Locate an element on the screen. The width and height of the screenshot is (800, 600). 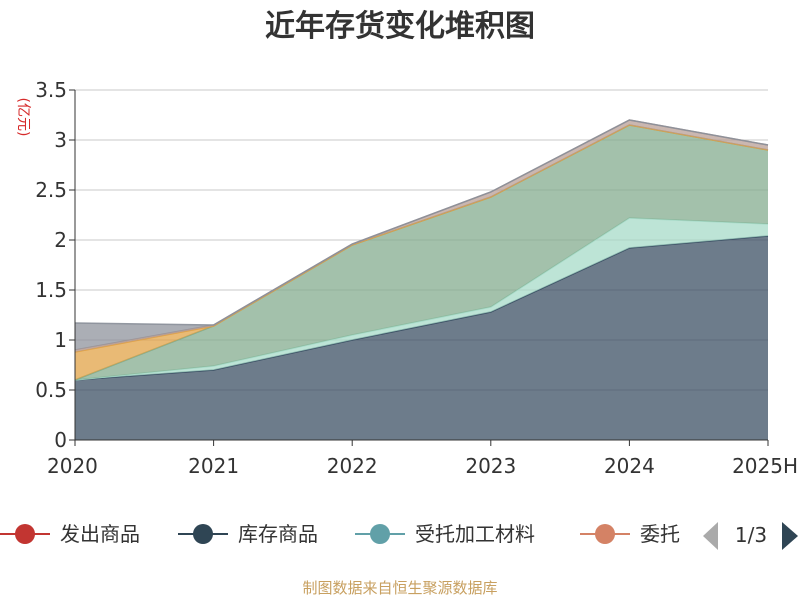
legend-item: 库存商品 is located at coordinates (248, 534).